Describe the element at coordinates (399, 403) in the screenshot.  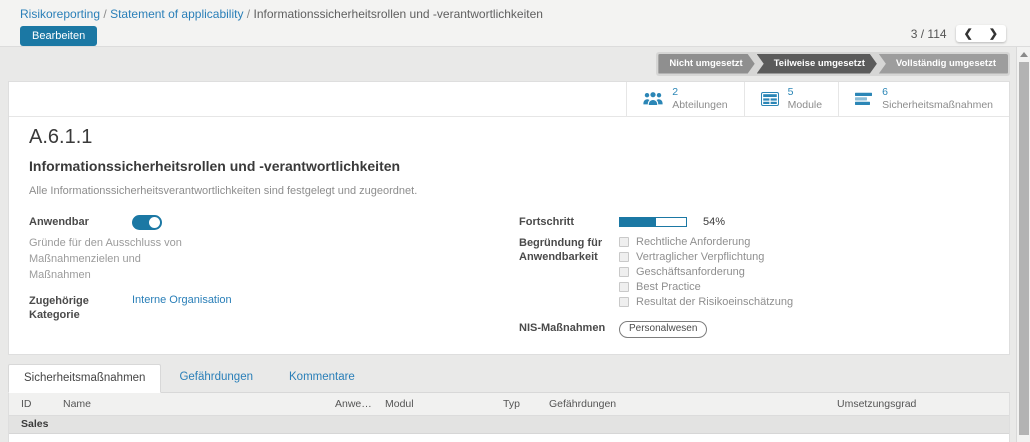
I see `column-header-modul: Modul` at that location.